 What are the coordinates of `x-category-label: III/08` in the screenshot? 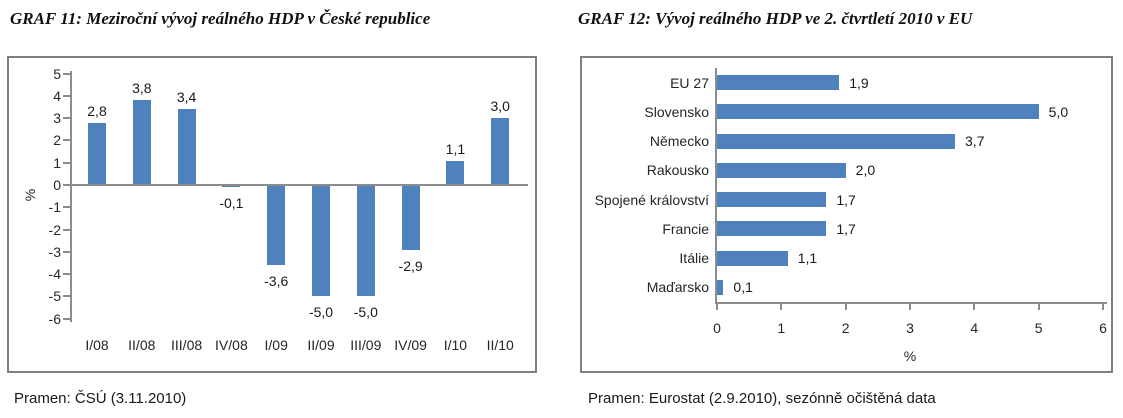 It's located at (187, 345).